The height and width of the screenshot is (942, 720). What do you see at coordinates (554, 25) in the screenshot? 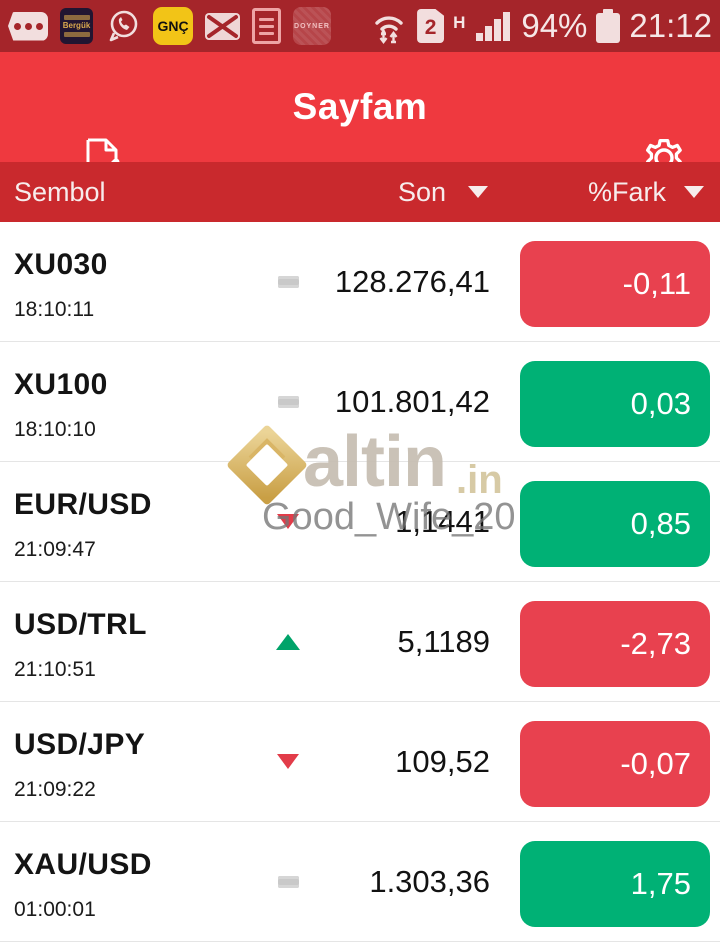
I see `battery-percent: 94%` at bounding box center [554, 25].